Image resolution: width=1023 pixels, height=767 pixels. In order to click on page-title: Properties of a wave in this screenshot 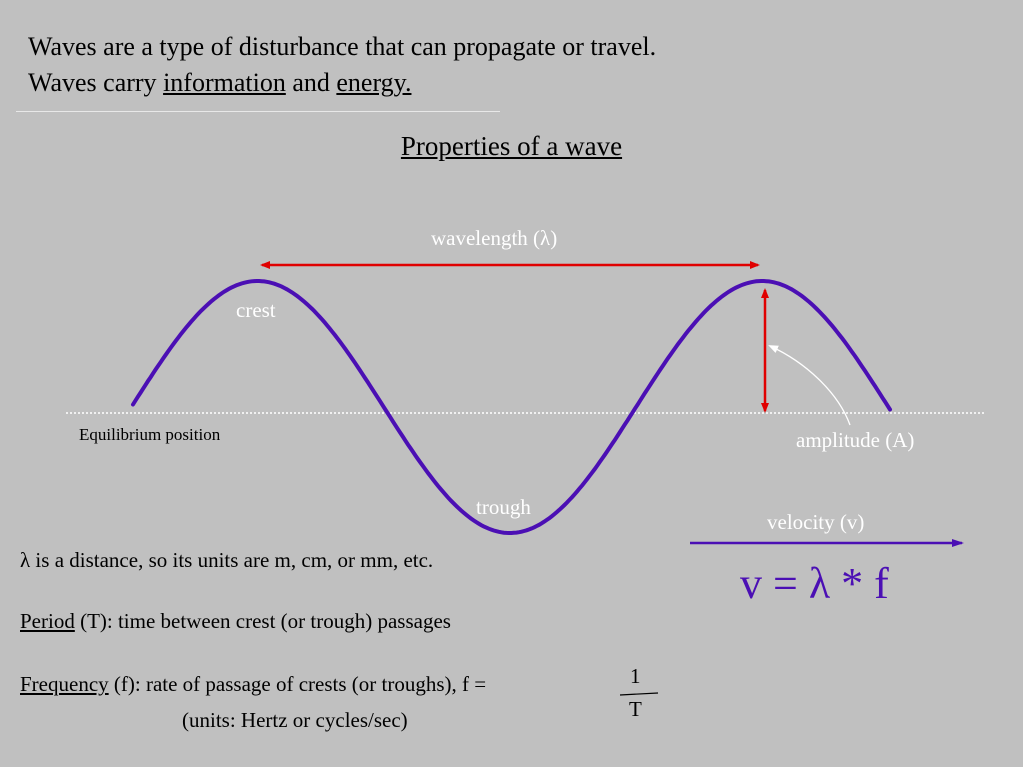, I will do `click(511, 146)`.